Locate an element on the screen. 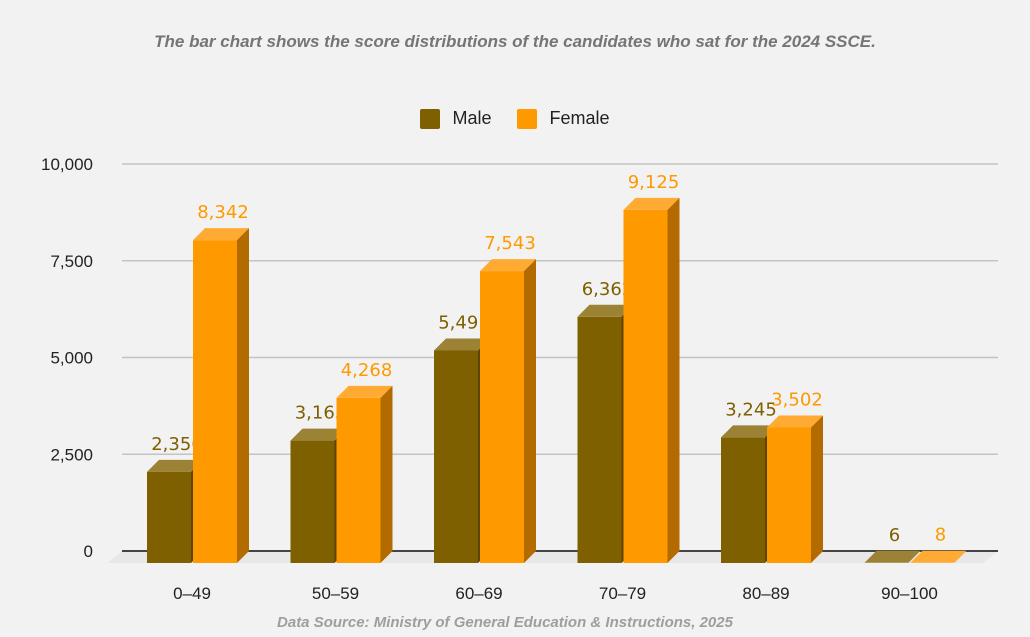 Image resolution: width=1030 pixels, height=637 pixels. x-tick-label: 0–49 is located at coordinates (192, 593).